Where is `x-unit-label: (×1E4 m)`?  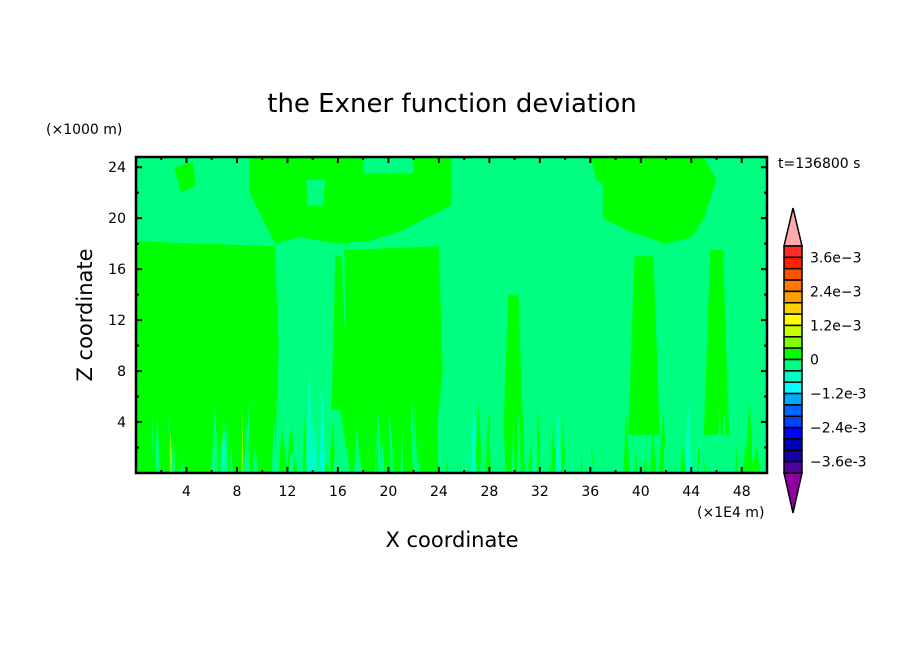 x-unit-label: (×1E4 m) is located at coordinates (730, 513).